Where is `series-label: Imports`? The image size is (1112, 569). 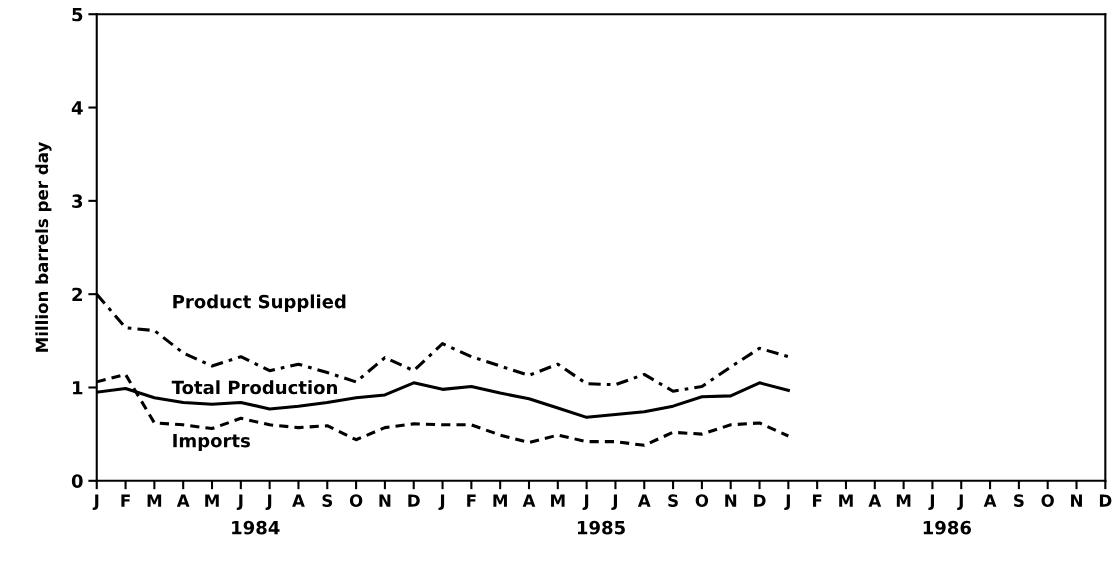
series-label: Imports is located at coordinates (211, 442).